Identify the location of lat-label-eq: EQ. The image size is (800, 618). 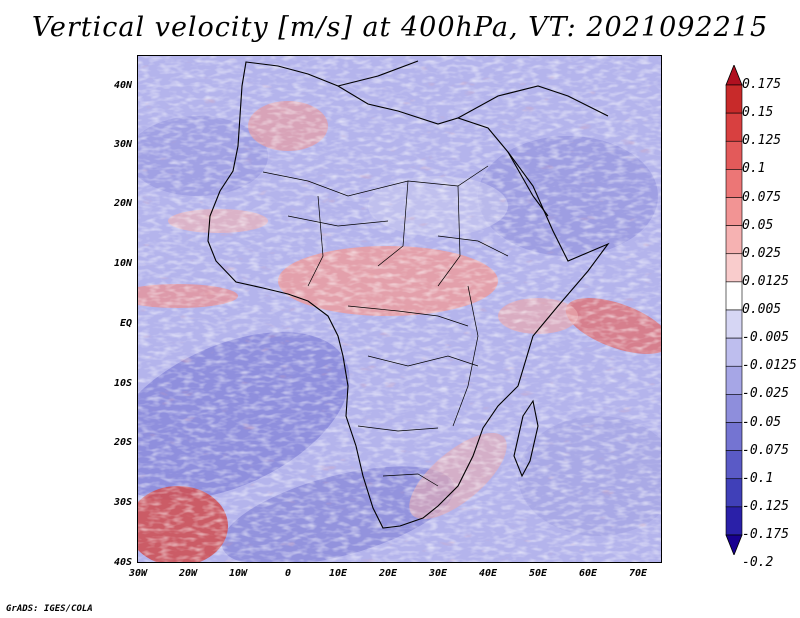
(125, 323).